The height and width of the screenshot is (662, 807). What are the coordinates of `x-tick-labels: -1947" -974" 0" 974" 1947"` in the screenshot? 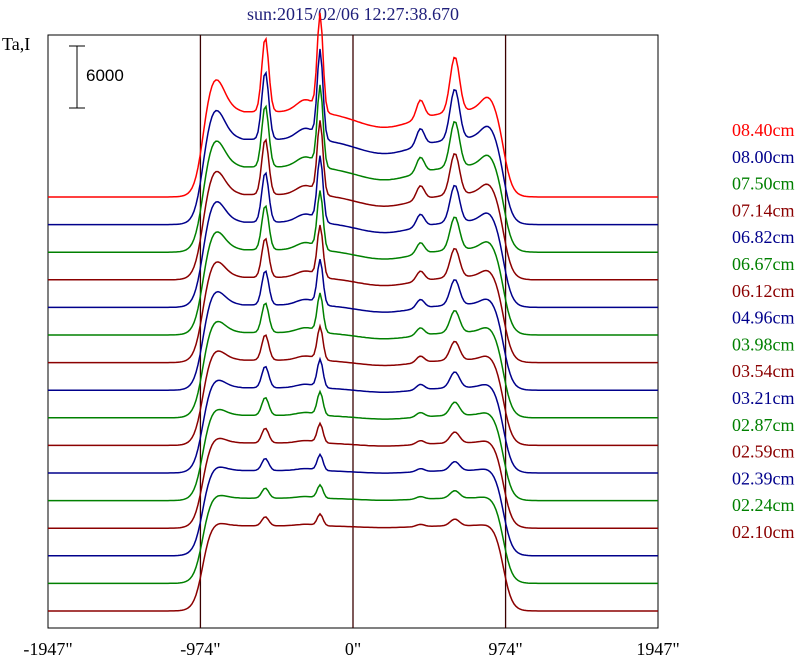 It's located at (351, 649).